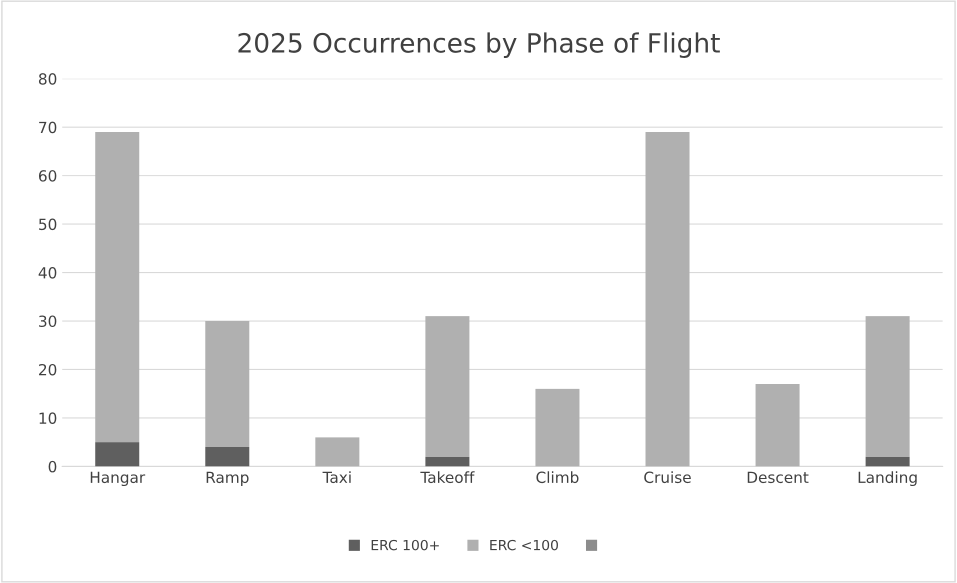 The height and width of the screenshot is (583, 957). What do you see at coordinates (778, 478) in the screenshot?
I see `x-tick-label: Descent` at bounding box center [778, 478].